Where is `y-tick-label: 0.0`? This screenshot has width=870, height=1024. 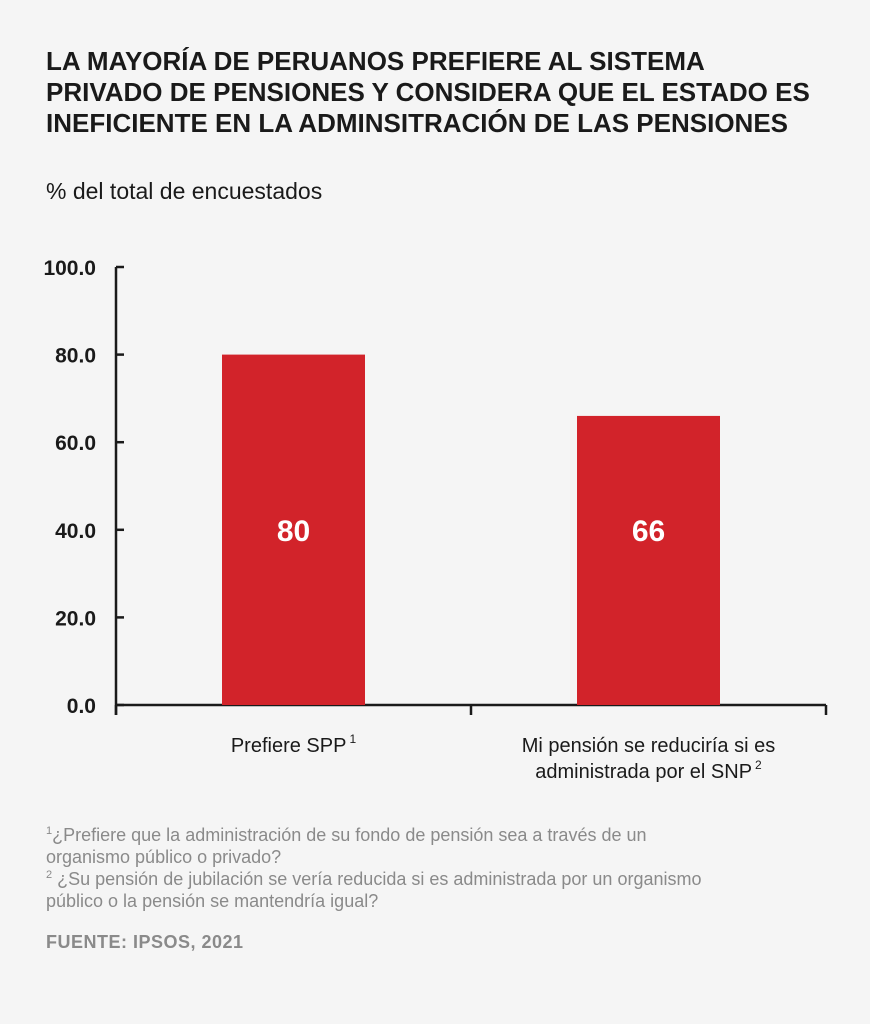
y-tick-label: 0.0 is located at coordinates (81, 706).